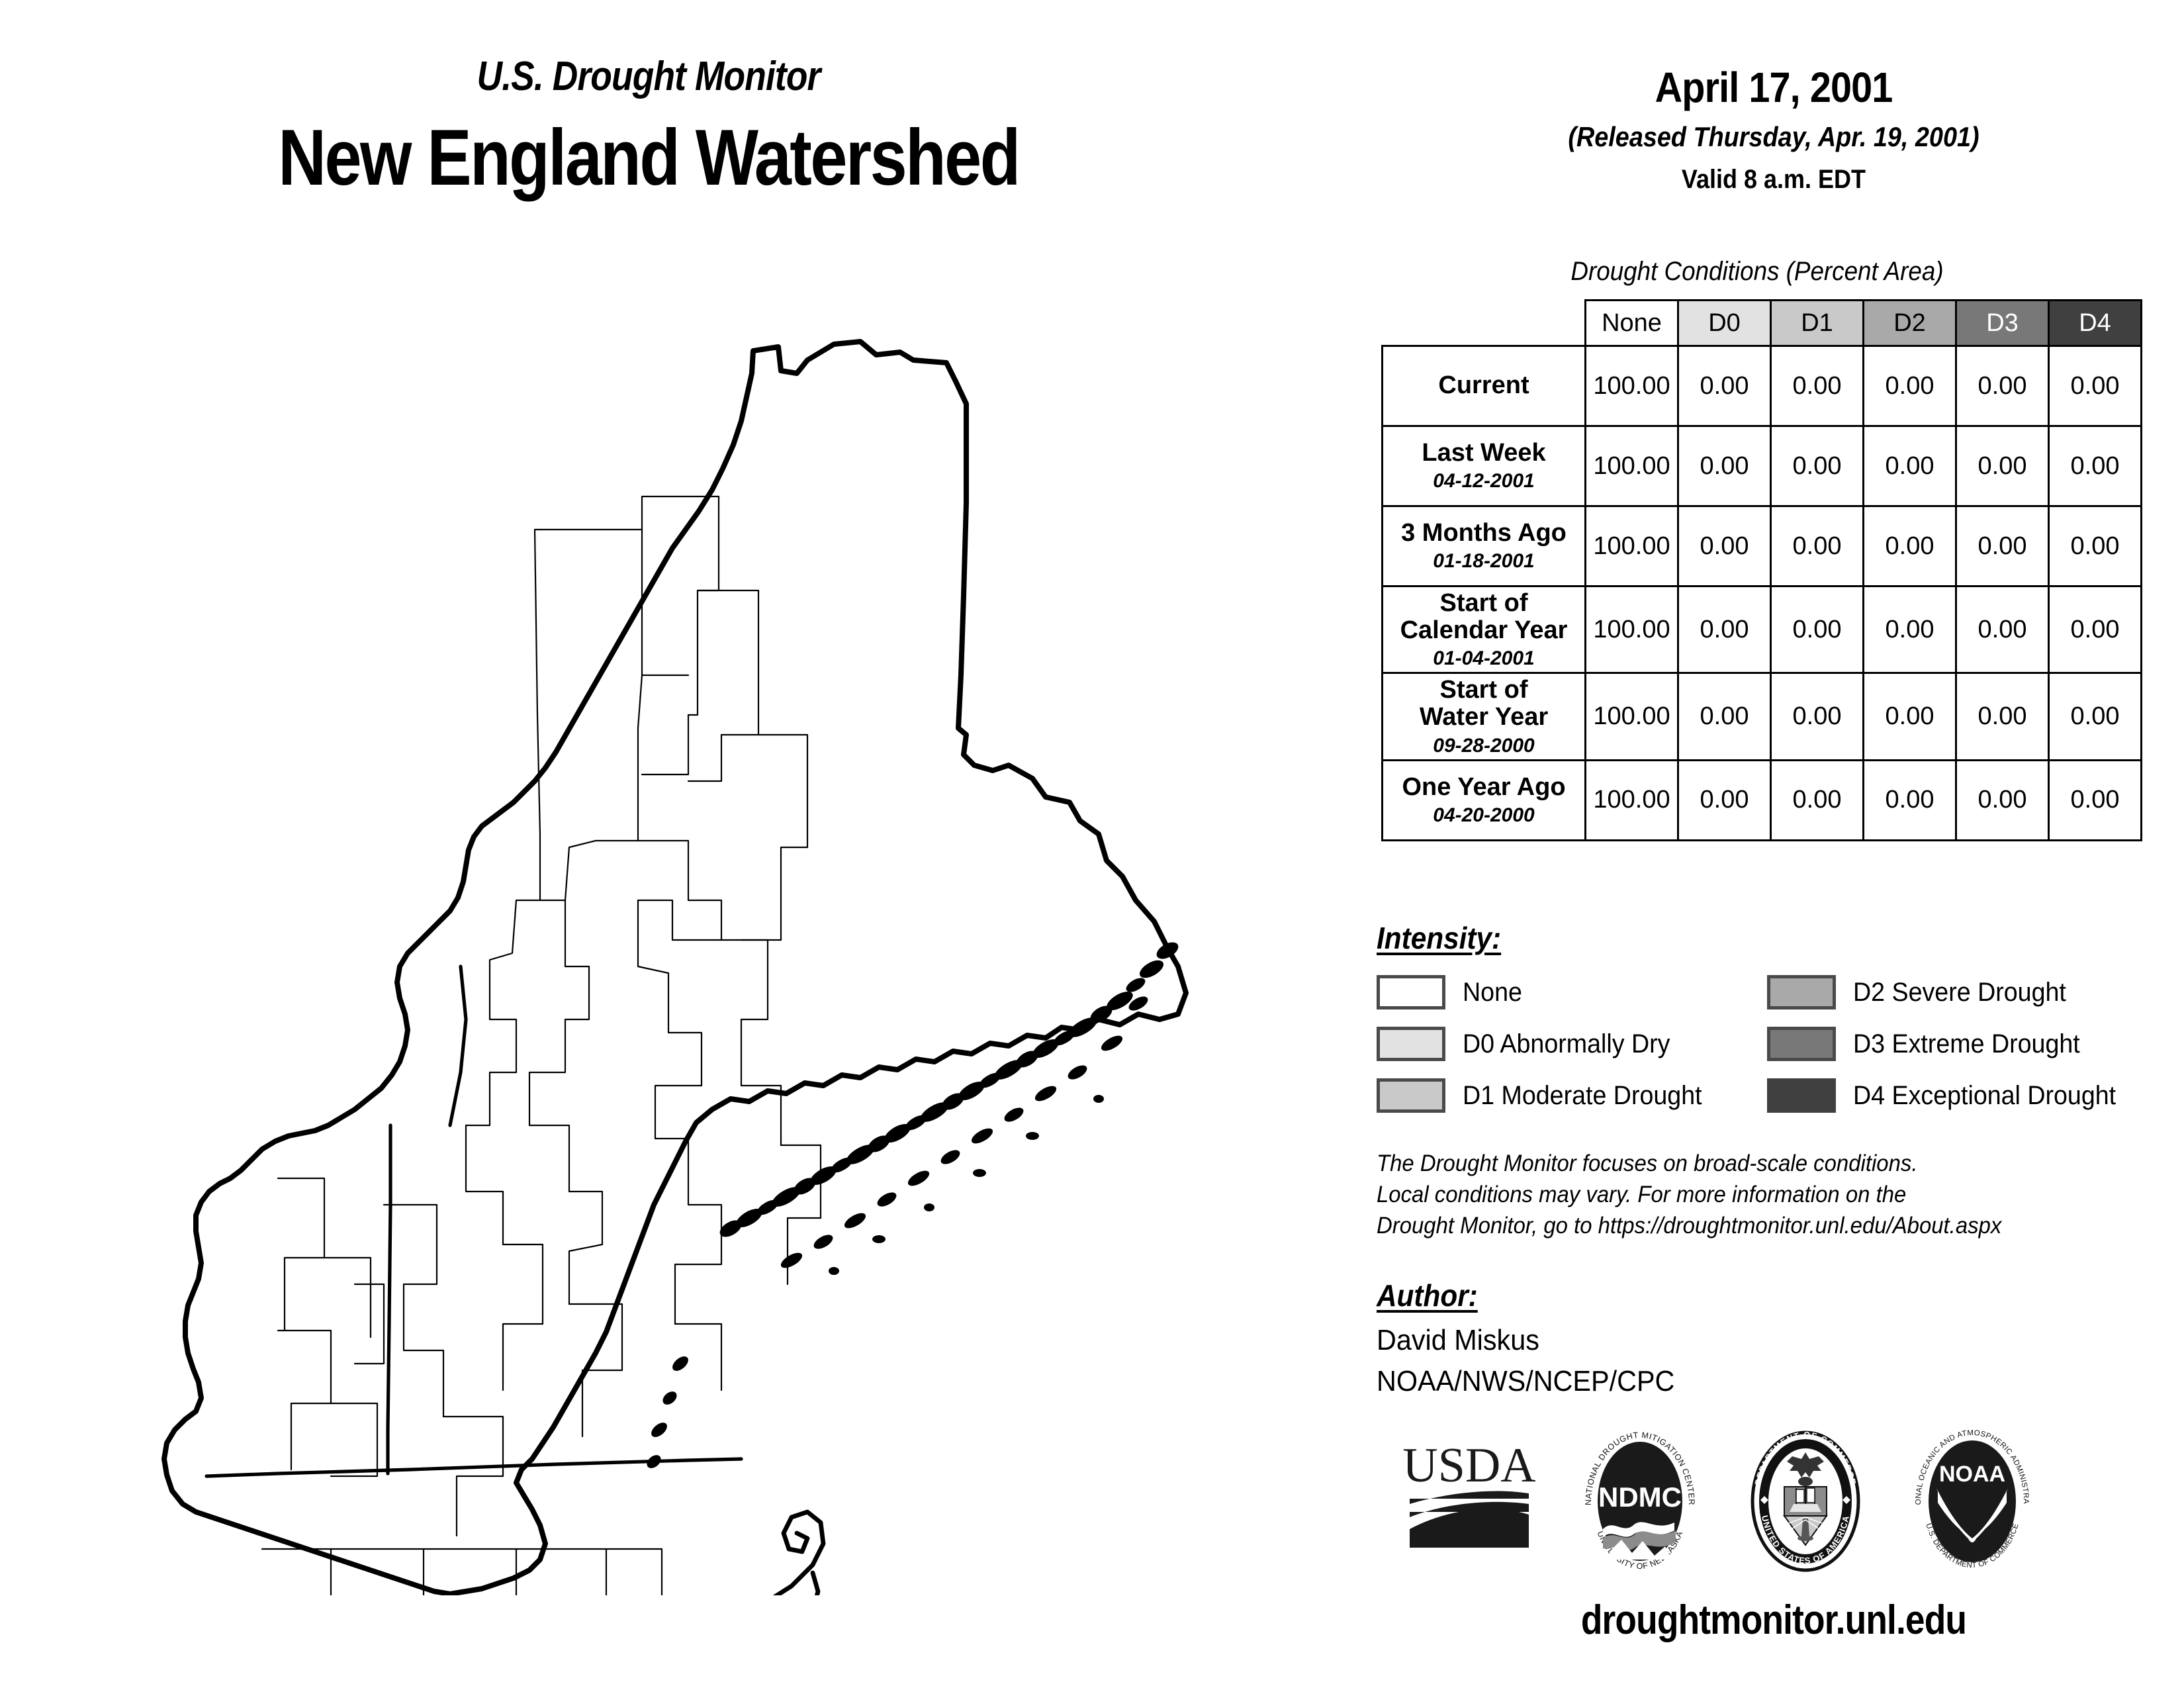 The height and width of the screenshot is (1688, 2184). Describe the element at coordinates (1801, 1095) in the screenshot. I see `swatch-d4-icon` at that location.